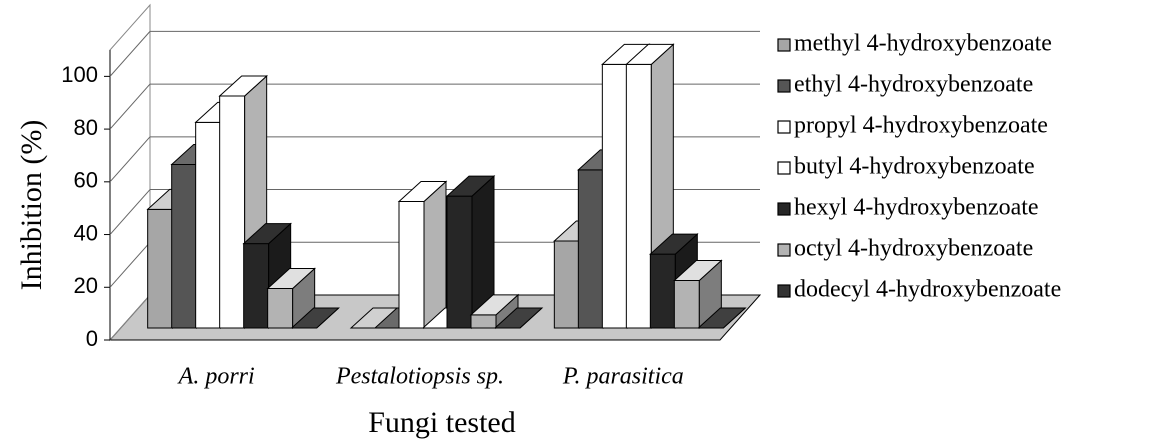 The image size is (1170, 448). Describe the element at coordinates (914, 167) in the screenshot. I see `legend-label: butyl 4-hydroxybenzoate` at that location.